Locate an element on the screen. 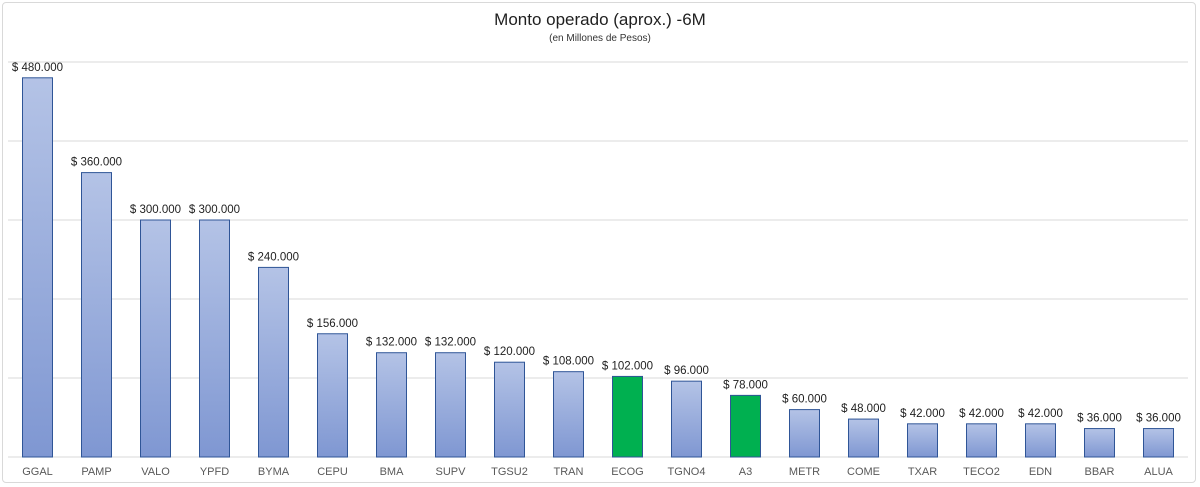 The width and height of the screenshot is (1200, 487). value-label-txar: $ 42.000 is located at coordinates (922, 414).